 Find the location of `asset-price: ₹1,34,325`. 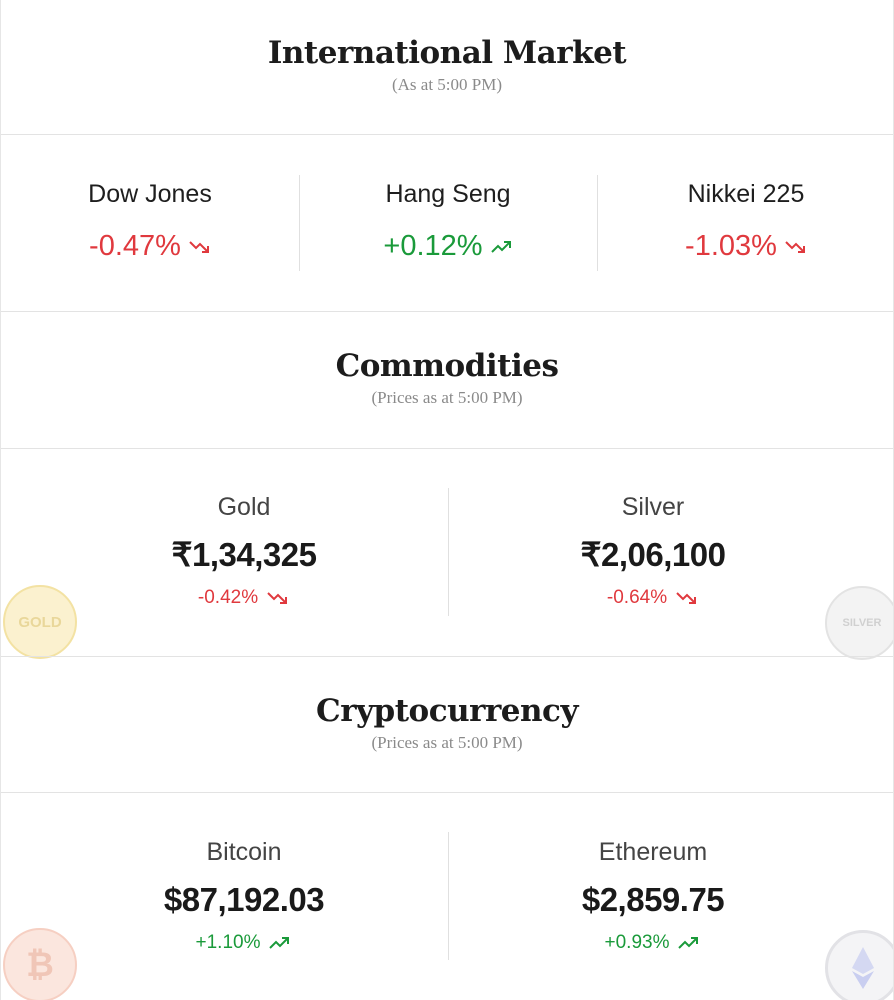

asset-price: ₹1,34,325 is located at coordinates (244, 554).